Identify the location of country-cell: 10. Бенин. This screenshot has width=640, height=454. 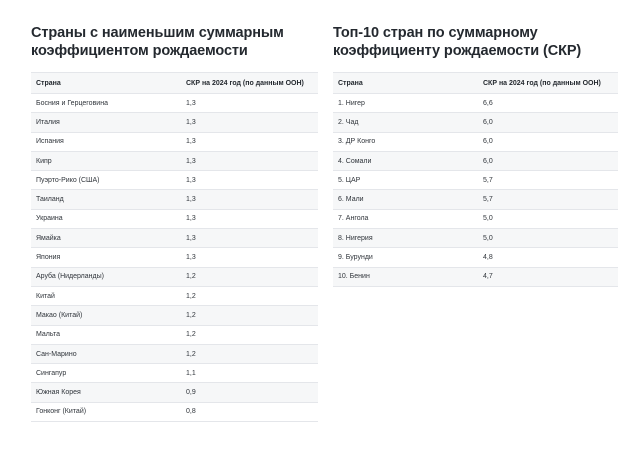
(405, 277).